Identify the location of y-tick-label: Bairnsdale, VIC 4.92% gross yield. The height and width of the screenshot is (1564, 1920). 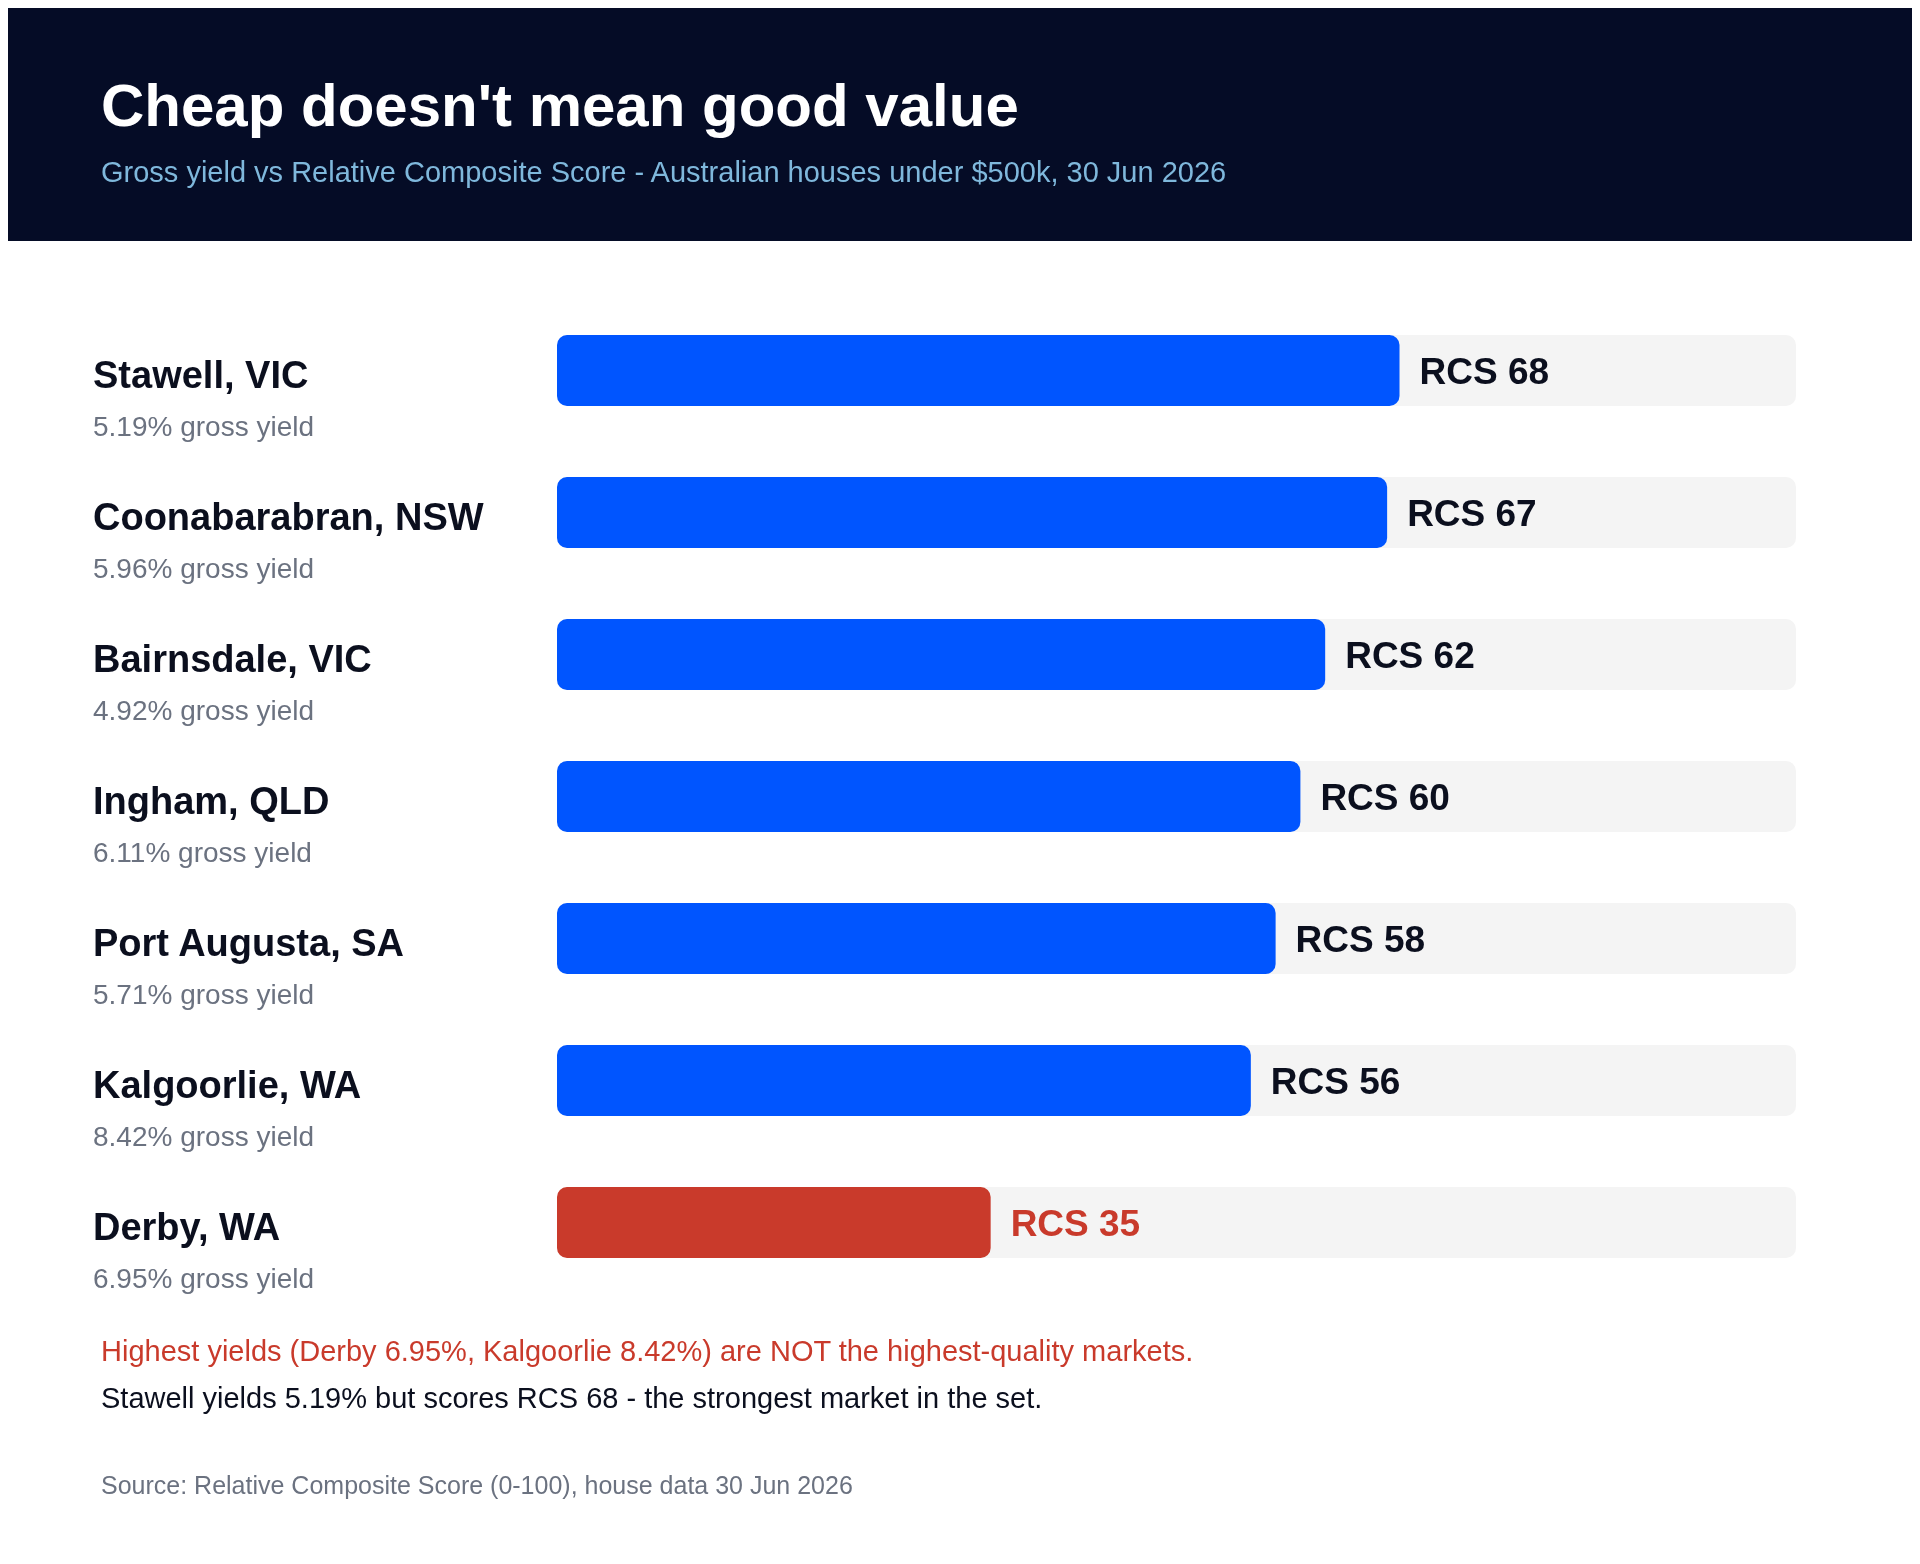
(232, 682).